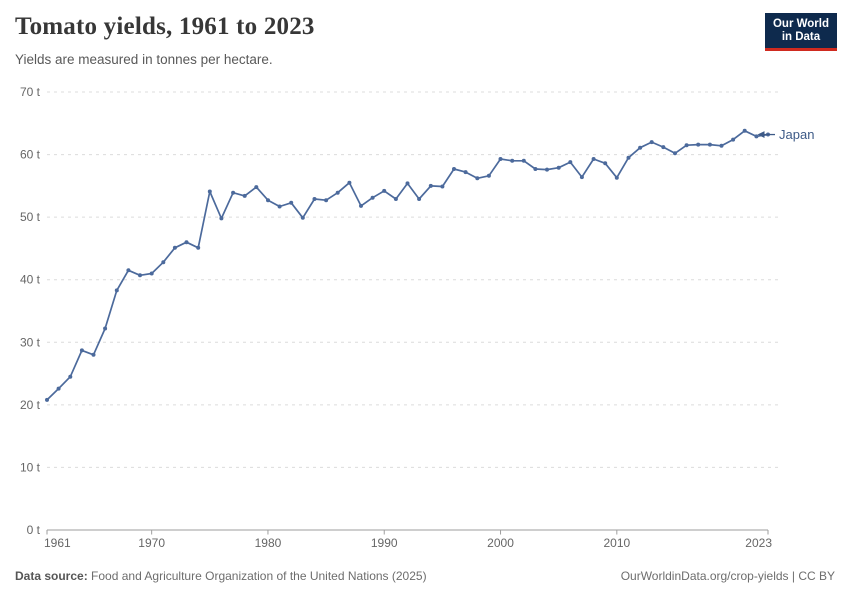 The height and width of the screenshot is (600, 850). Describe the element at coordinates (30, 155) in the screenshot. I see `y-tick-label: 60 t` at that location.